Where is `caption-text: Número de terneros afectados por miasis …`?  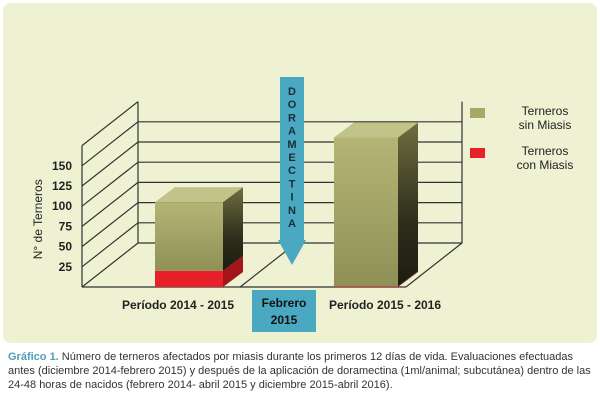 caption-text: Número de terneros afectados por miasis … is located at coordinates (299, 371).